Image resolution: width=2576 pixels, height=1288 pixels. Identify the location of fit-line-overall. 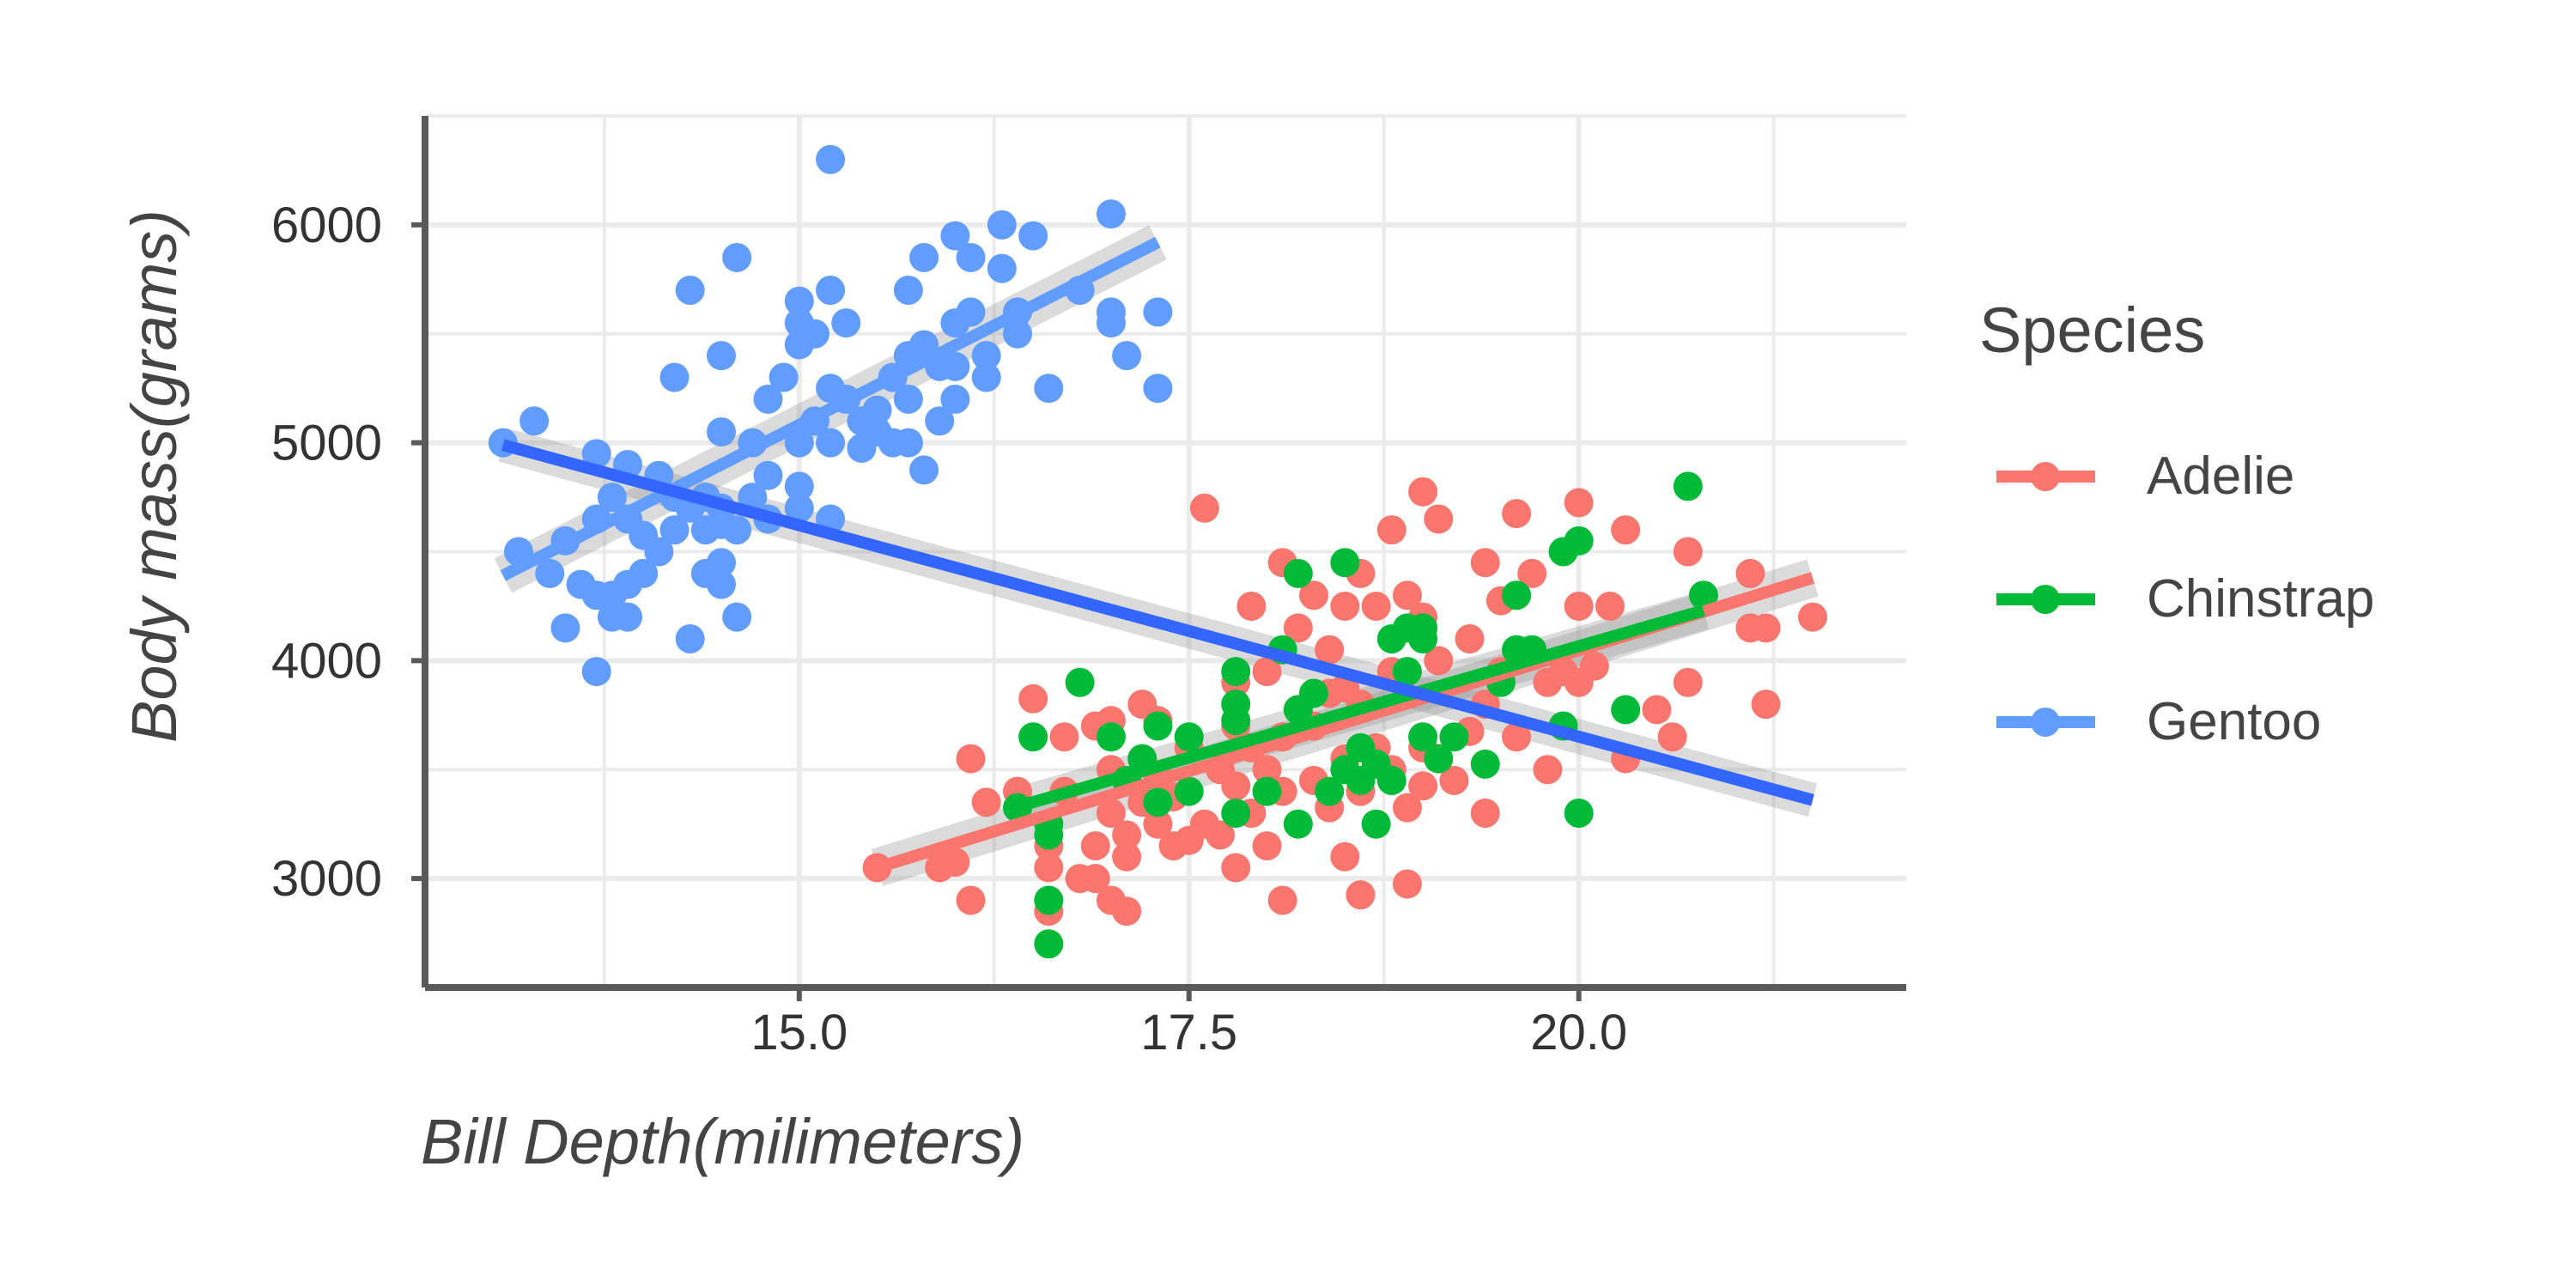
(1158, 622).